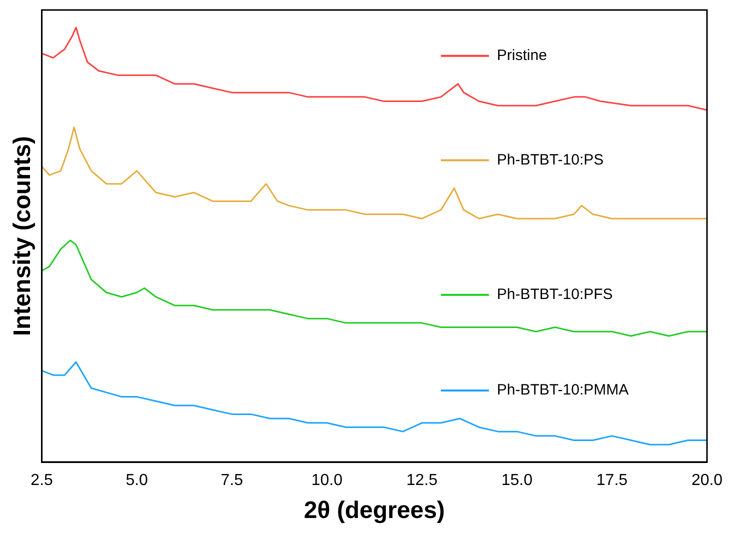  Describe the element at coordinates (137, 481) in the screenshot. I see `x-tick-label: 5.0` at that location.